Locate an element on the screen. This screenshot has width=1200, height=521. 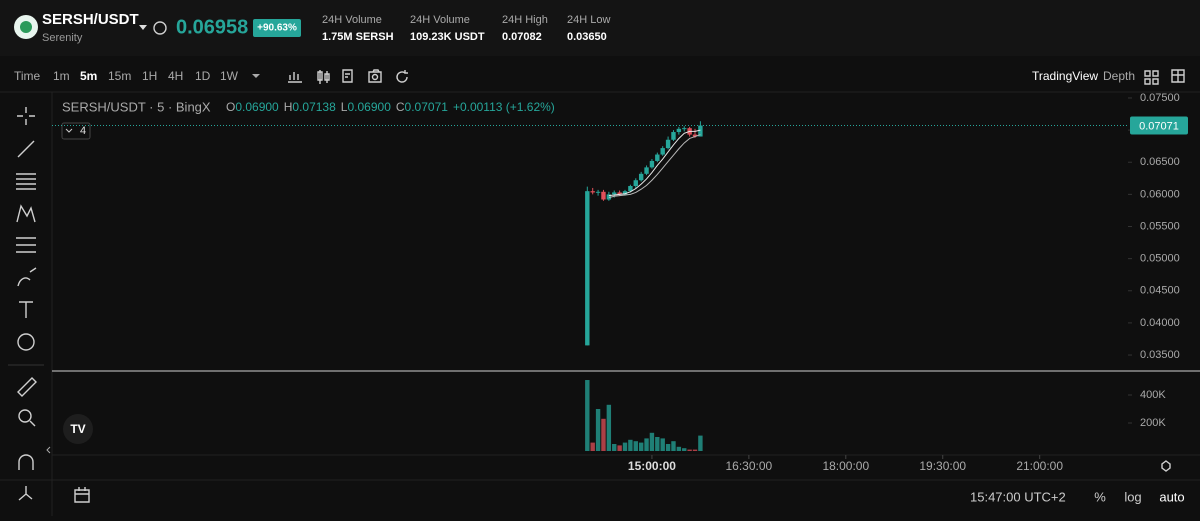
toolbar-icons is located at coordinates (736, 77).